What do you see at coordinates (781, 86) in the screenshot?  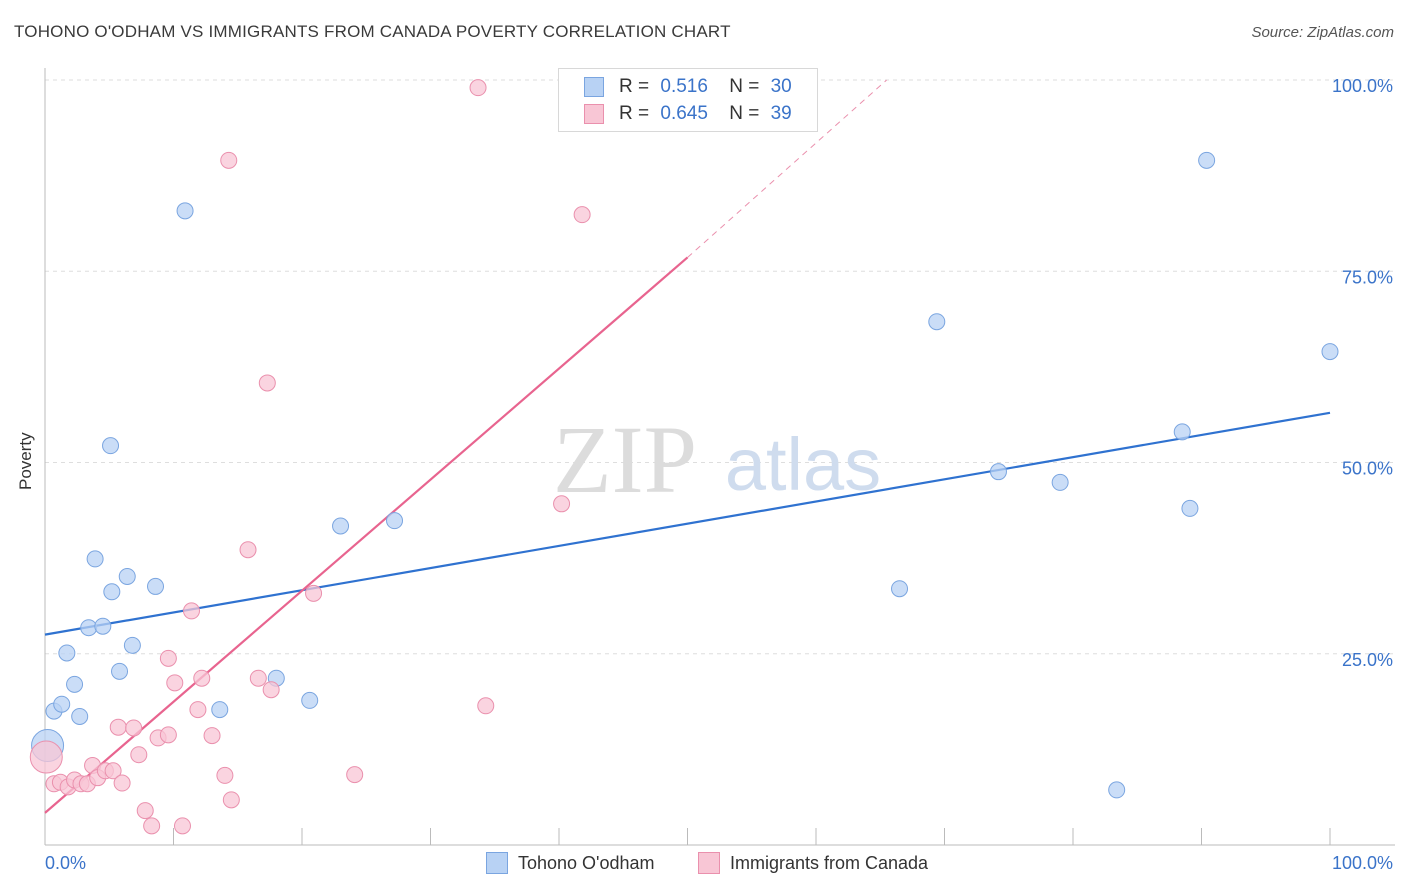 I see `legend-n-value-1: 30` at bounding box center [781, 86].